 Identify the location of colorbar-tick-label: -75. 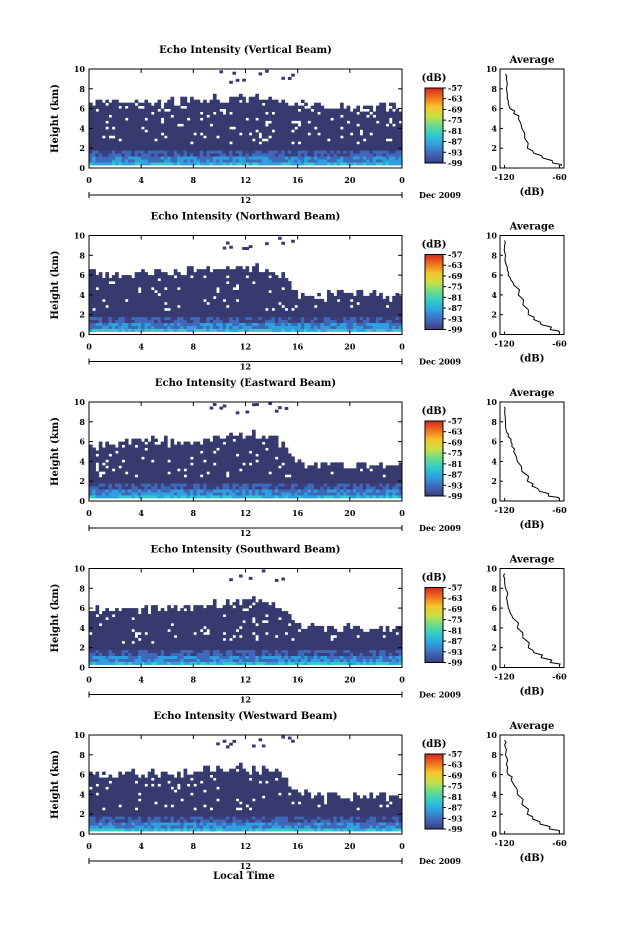
(455, 287).